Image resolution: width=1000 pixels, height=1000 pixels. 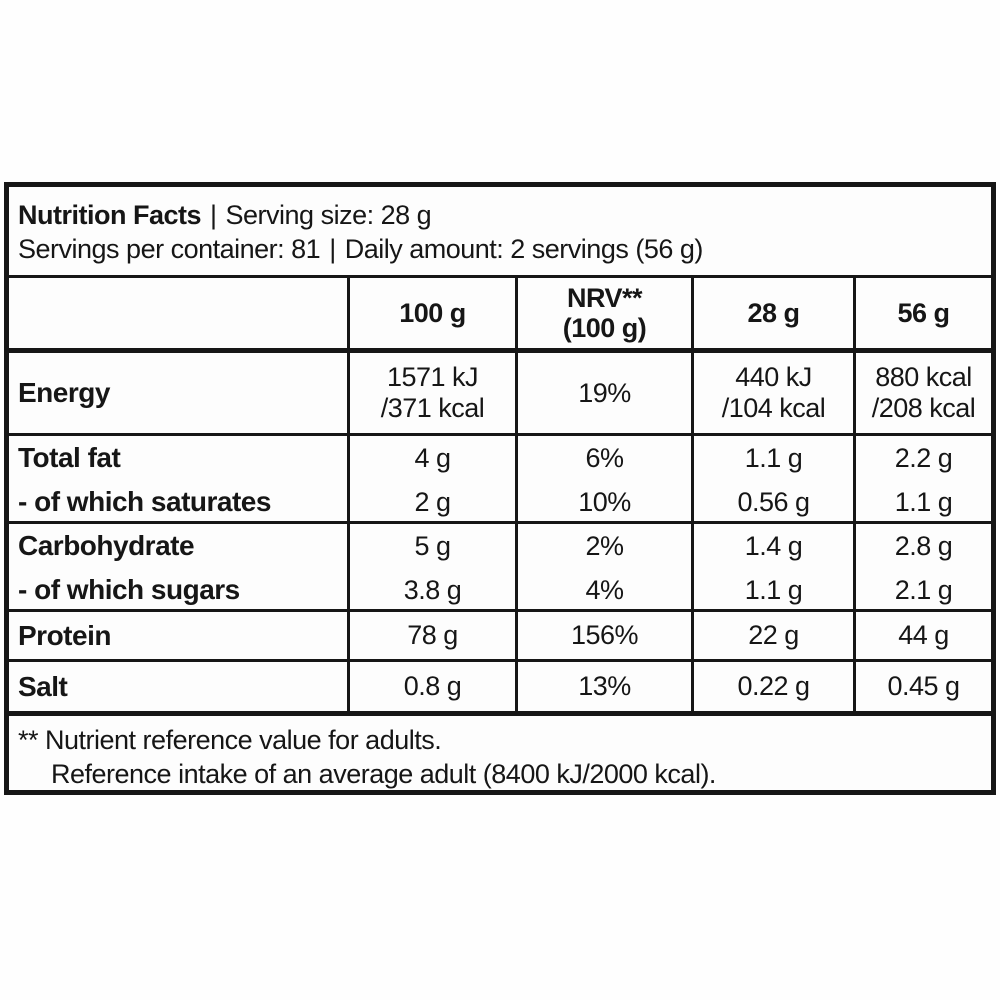 What do you see at coordinates (64, 392) in the screenshot?
I see `row-label-energy: Energy` at bounding box center [64, 392].